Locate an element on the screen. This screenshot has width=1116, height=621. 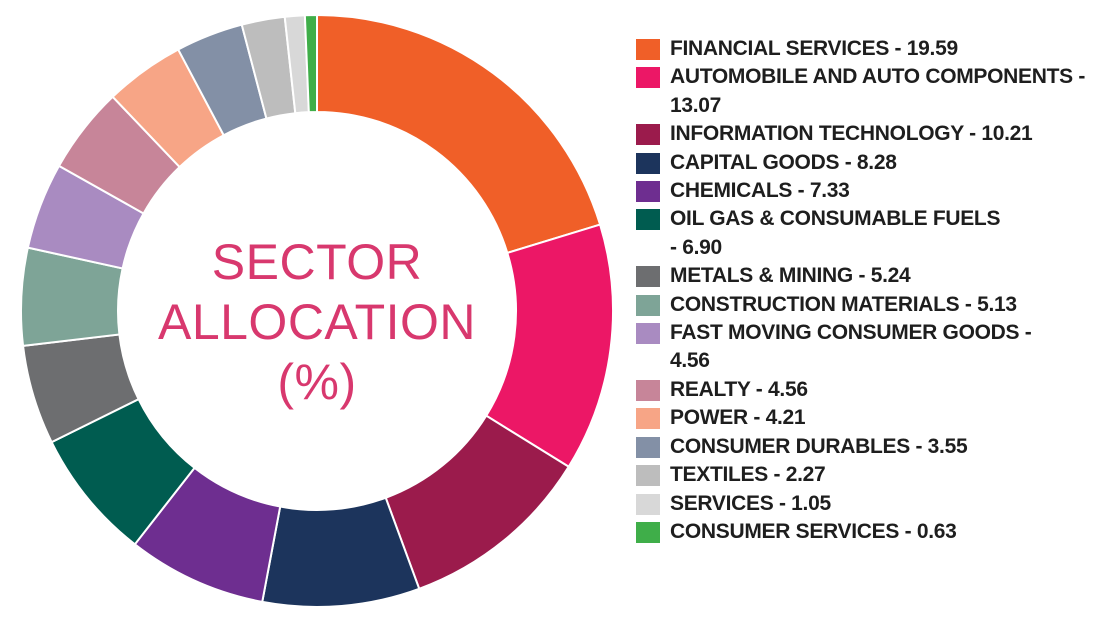
legend-item: CONSUMER DURABLES - 3.55 is located at coordinates (874, 447).